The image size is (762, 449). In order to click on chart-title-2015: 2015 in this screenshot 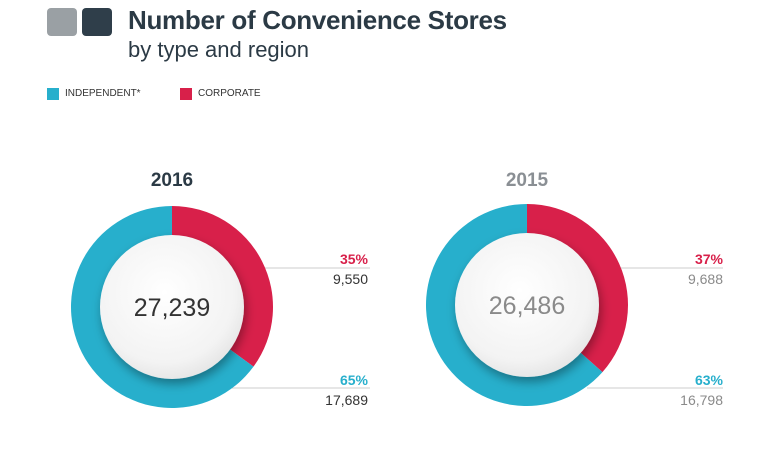, I will do `click(527, 180)`.